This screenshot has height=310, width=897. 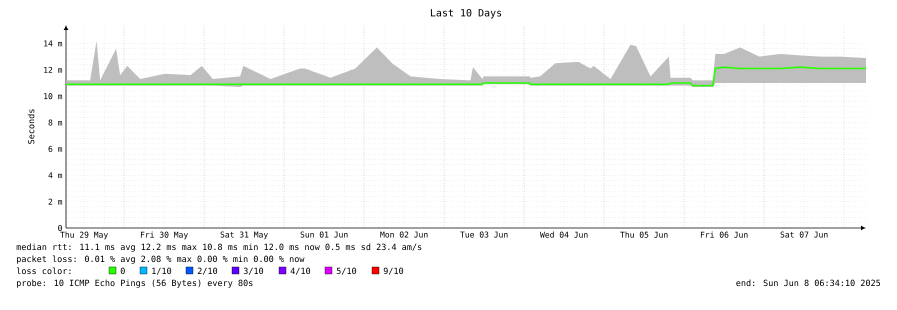 I want to click on x-tick-label: Mon 02 Jun, so click(x=404, y=235).